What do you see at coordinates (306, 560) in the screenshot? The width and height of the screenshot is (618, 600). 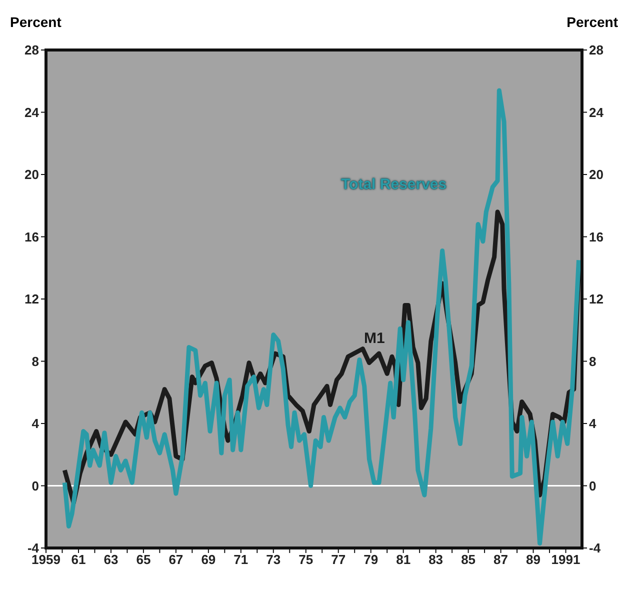 I see `x-tick-label: 75` at bounding box center [306, 560].